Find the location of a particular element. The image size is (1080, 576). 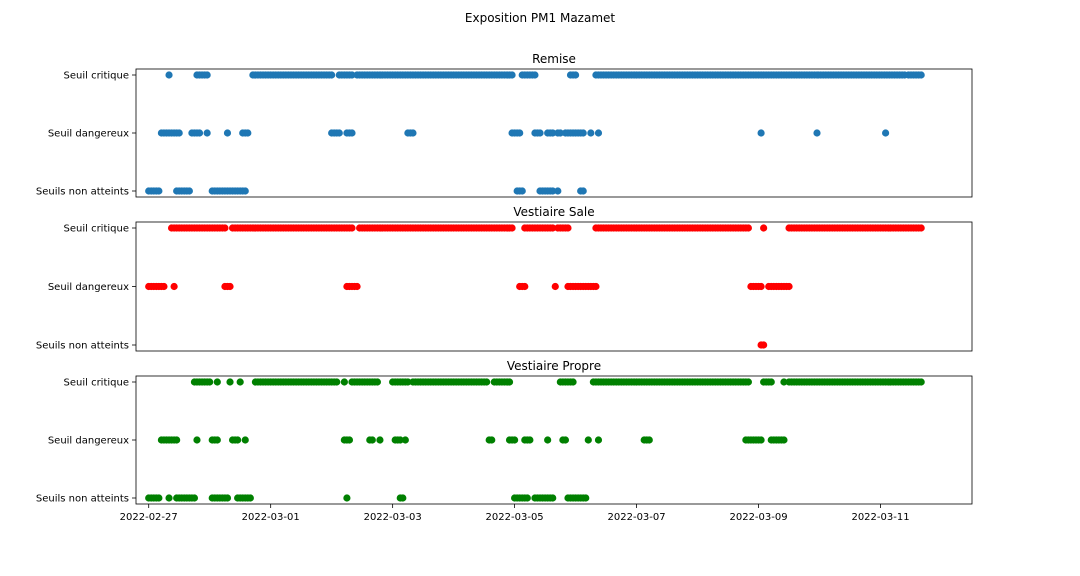

x-tick-label: 2022-03-03 is located at coordinates (393, 517).